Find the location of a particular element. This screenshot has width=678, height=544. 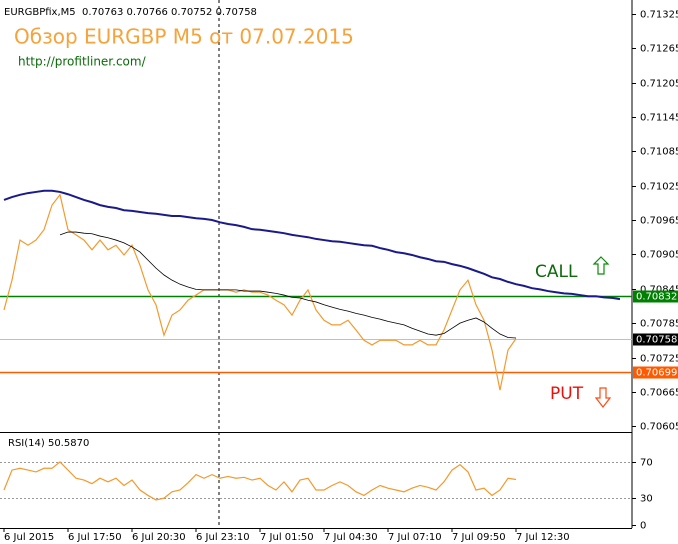

call-arrow is located at coordinates (601, 265).